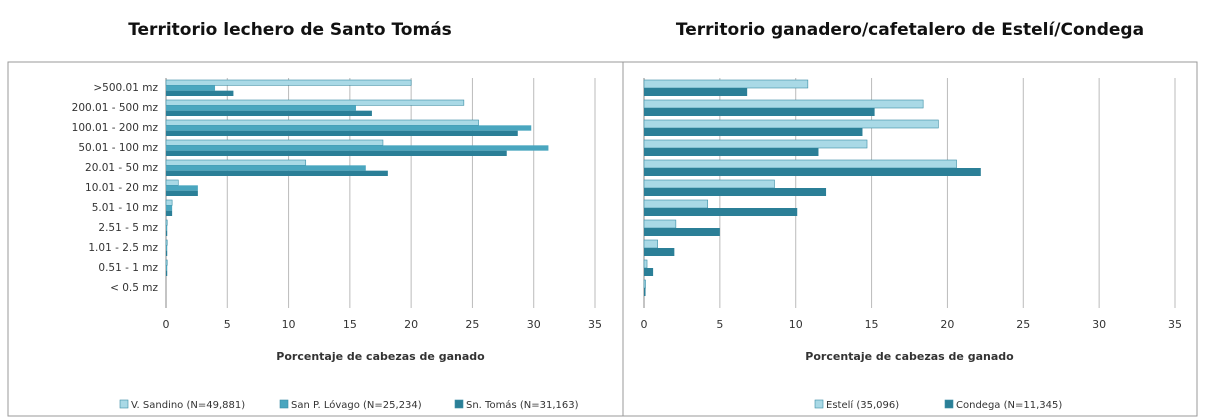  What do you see at coordinates (188, 405) in the screenshot?
I see `legend-label: V. Sandino (N=49,881)` at bounding box center [188, 405].